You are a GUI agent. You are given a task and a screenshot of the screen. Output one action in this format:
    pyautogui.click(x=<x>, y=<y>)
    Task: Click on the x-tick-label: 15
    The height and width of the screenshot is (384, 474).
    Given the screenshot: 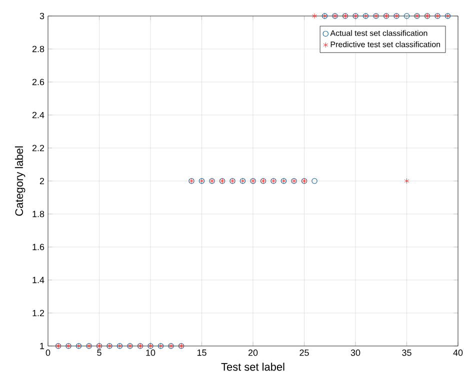 What is the action you would take?
    pyautogui.click(x=201, y=353)
    